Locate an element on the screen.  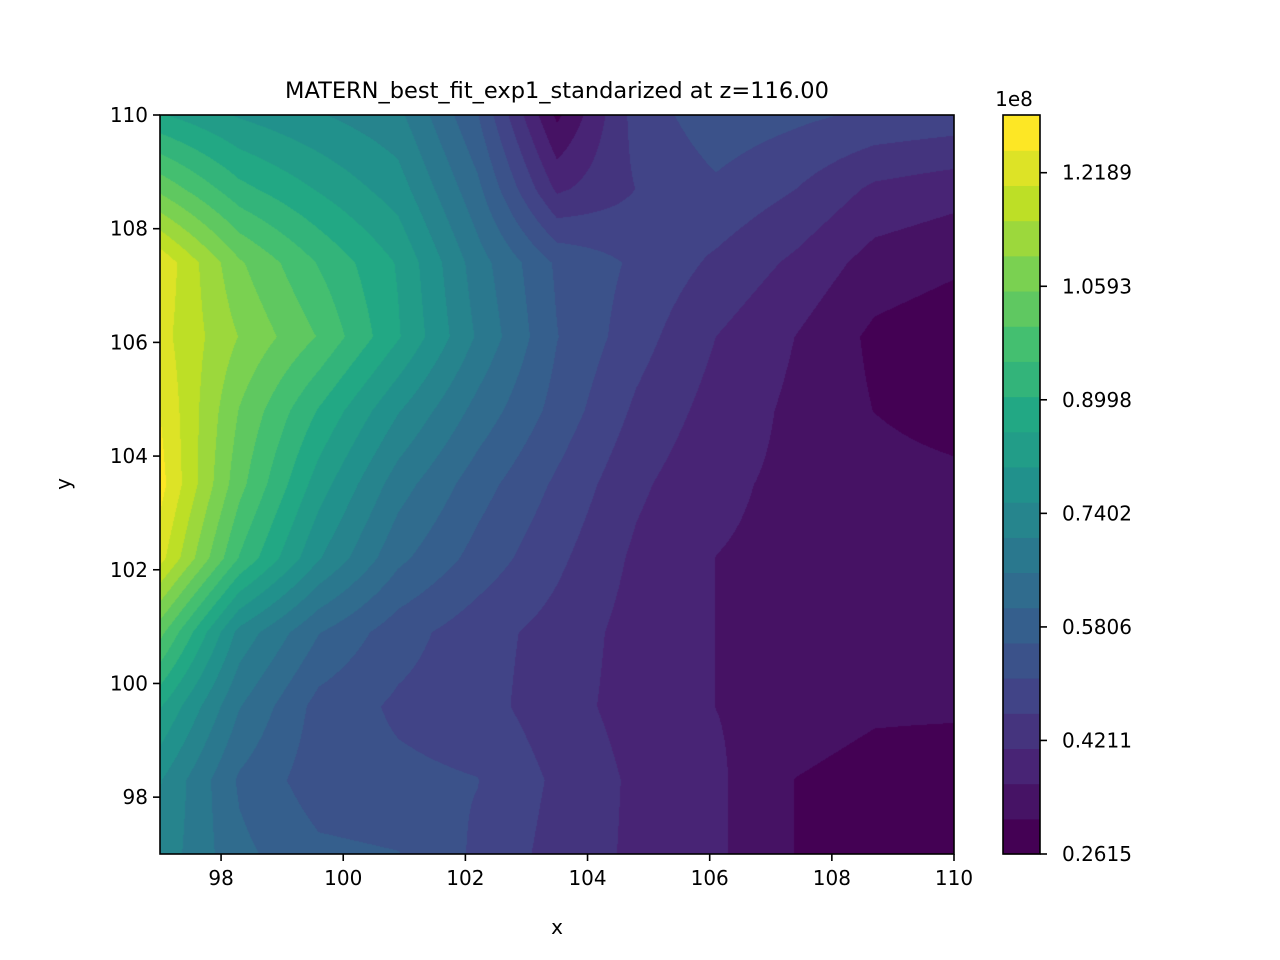
y-axis: 98 100 102 104 106 108 110 is located at coordinates (135, 456).